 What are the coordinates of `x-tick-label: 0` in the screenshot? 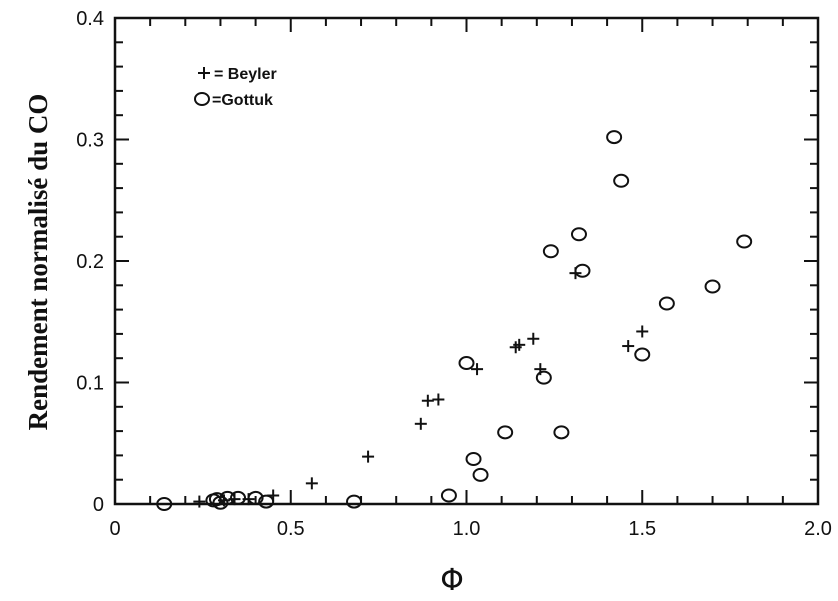 It's located at (114, 529).